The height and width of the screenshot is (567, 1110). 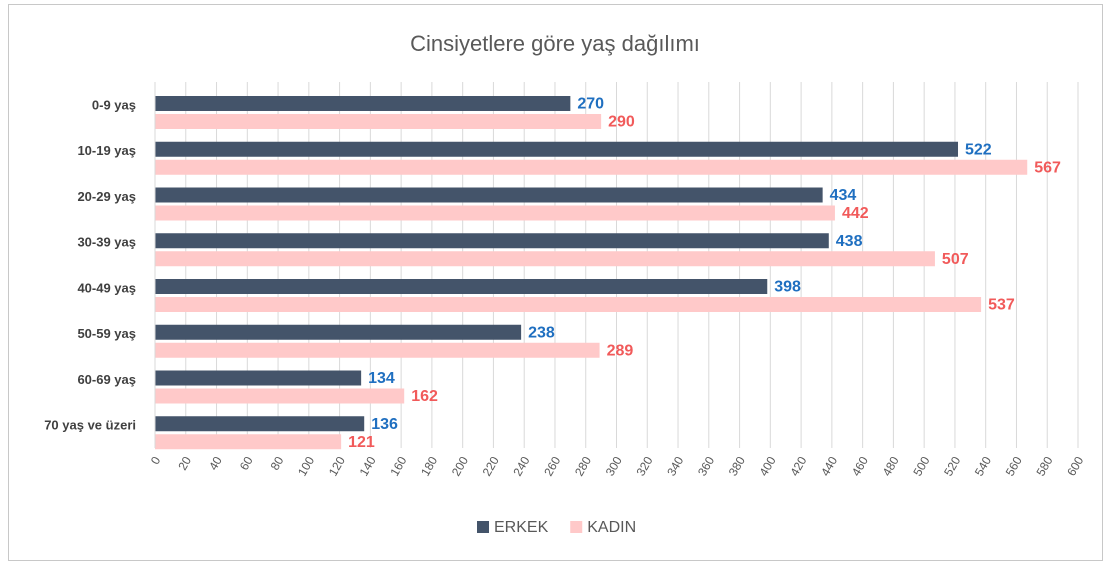 What do you see at coordinates (787, 287) in the screenshot?
I see `data-label: 398` at bounding box center [787, 287].